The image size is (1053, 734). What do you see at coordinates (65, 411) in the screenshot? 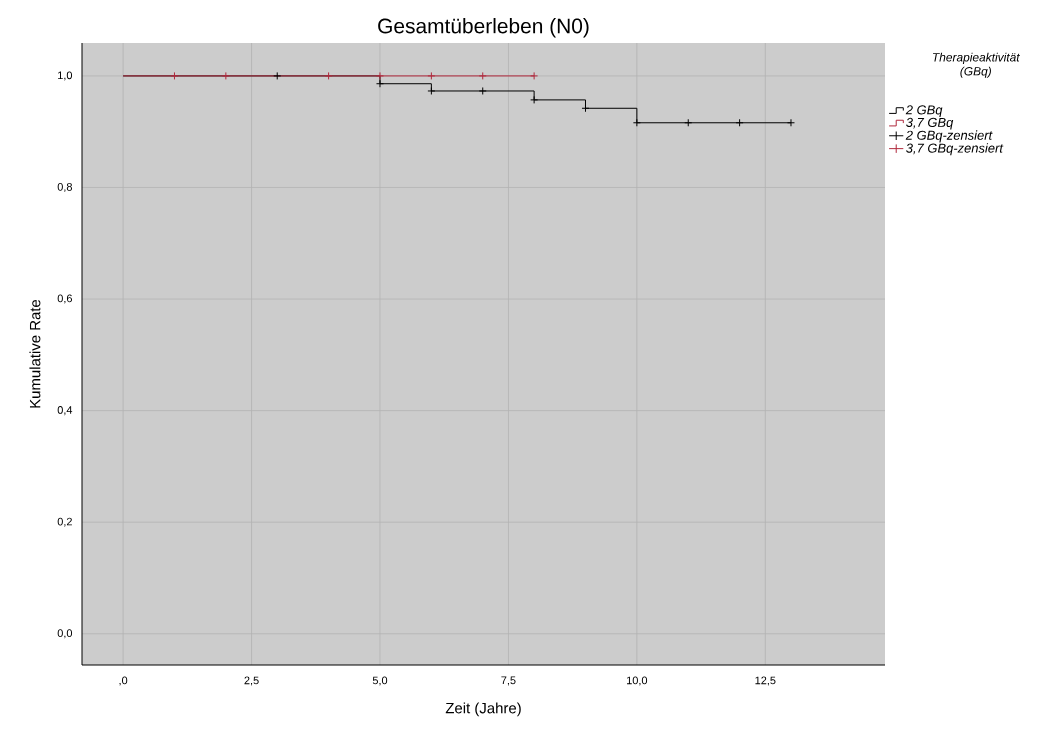
I see `y-tick-label: 0,4` at bounding box center [65, 411].